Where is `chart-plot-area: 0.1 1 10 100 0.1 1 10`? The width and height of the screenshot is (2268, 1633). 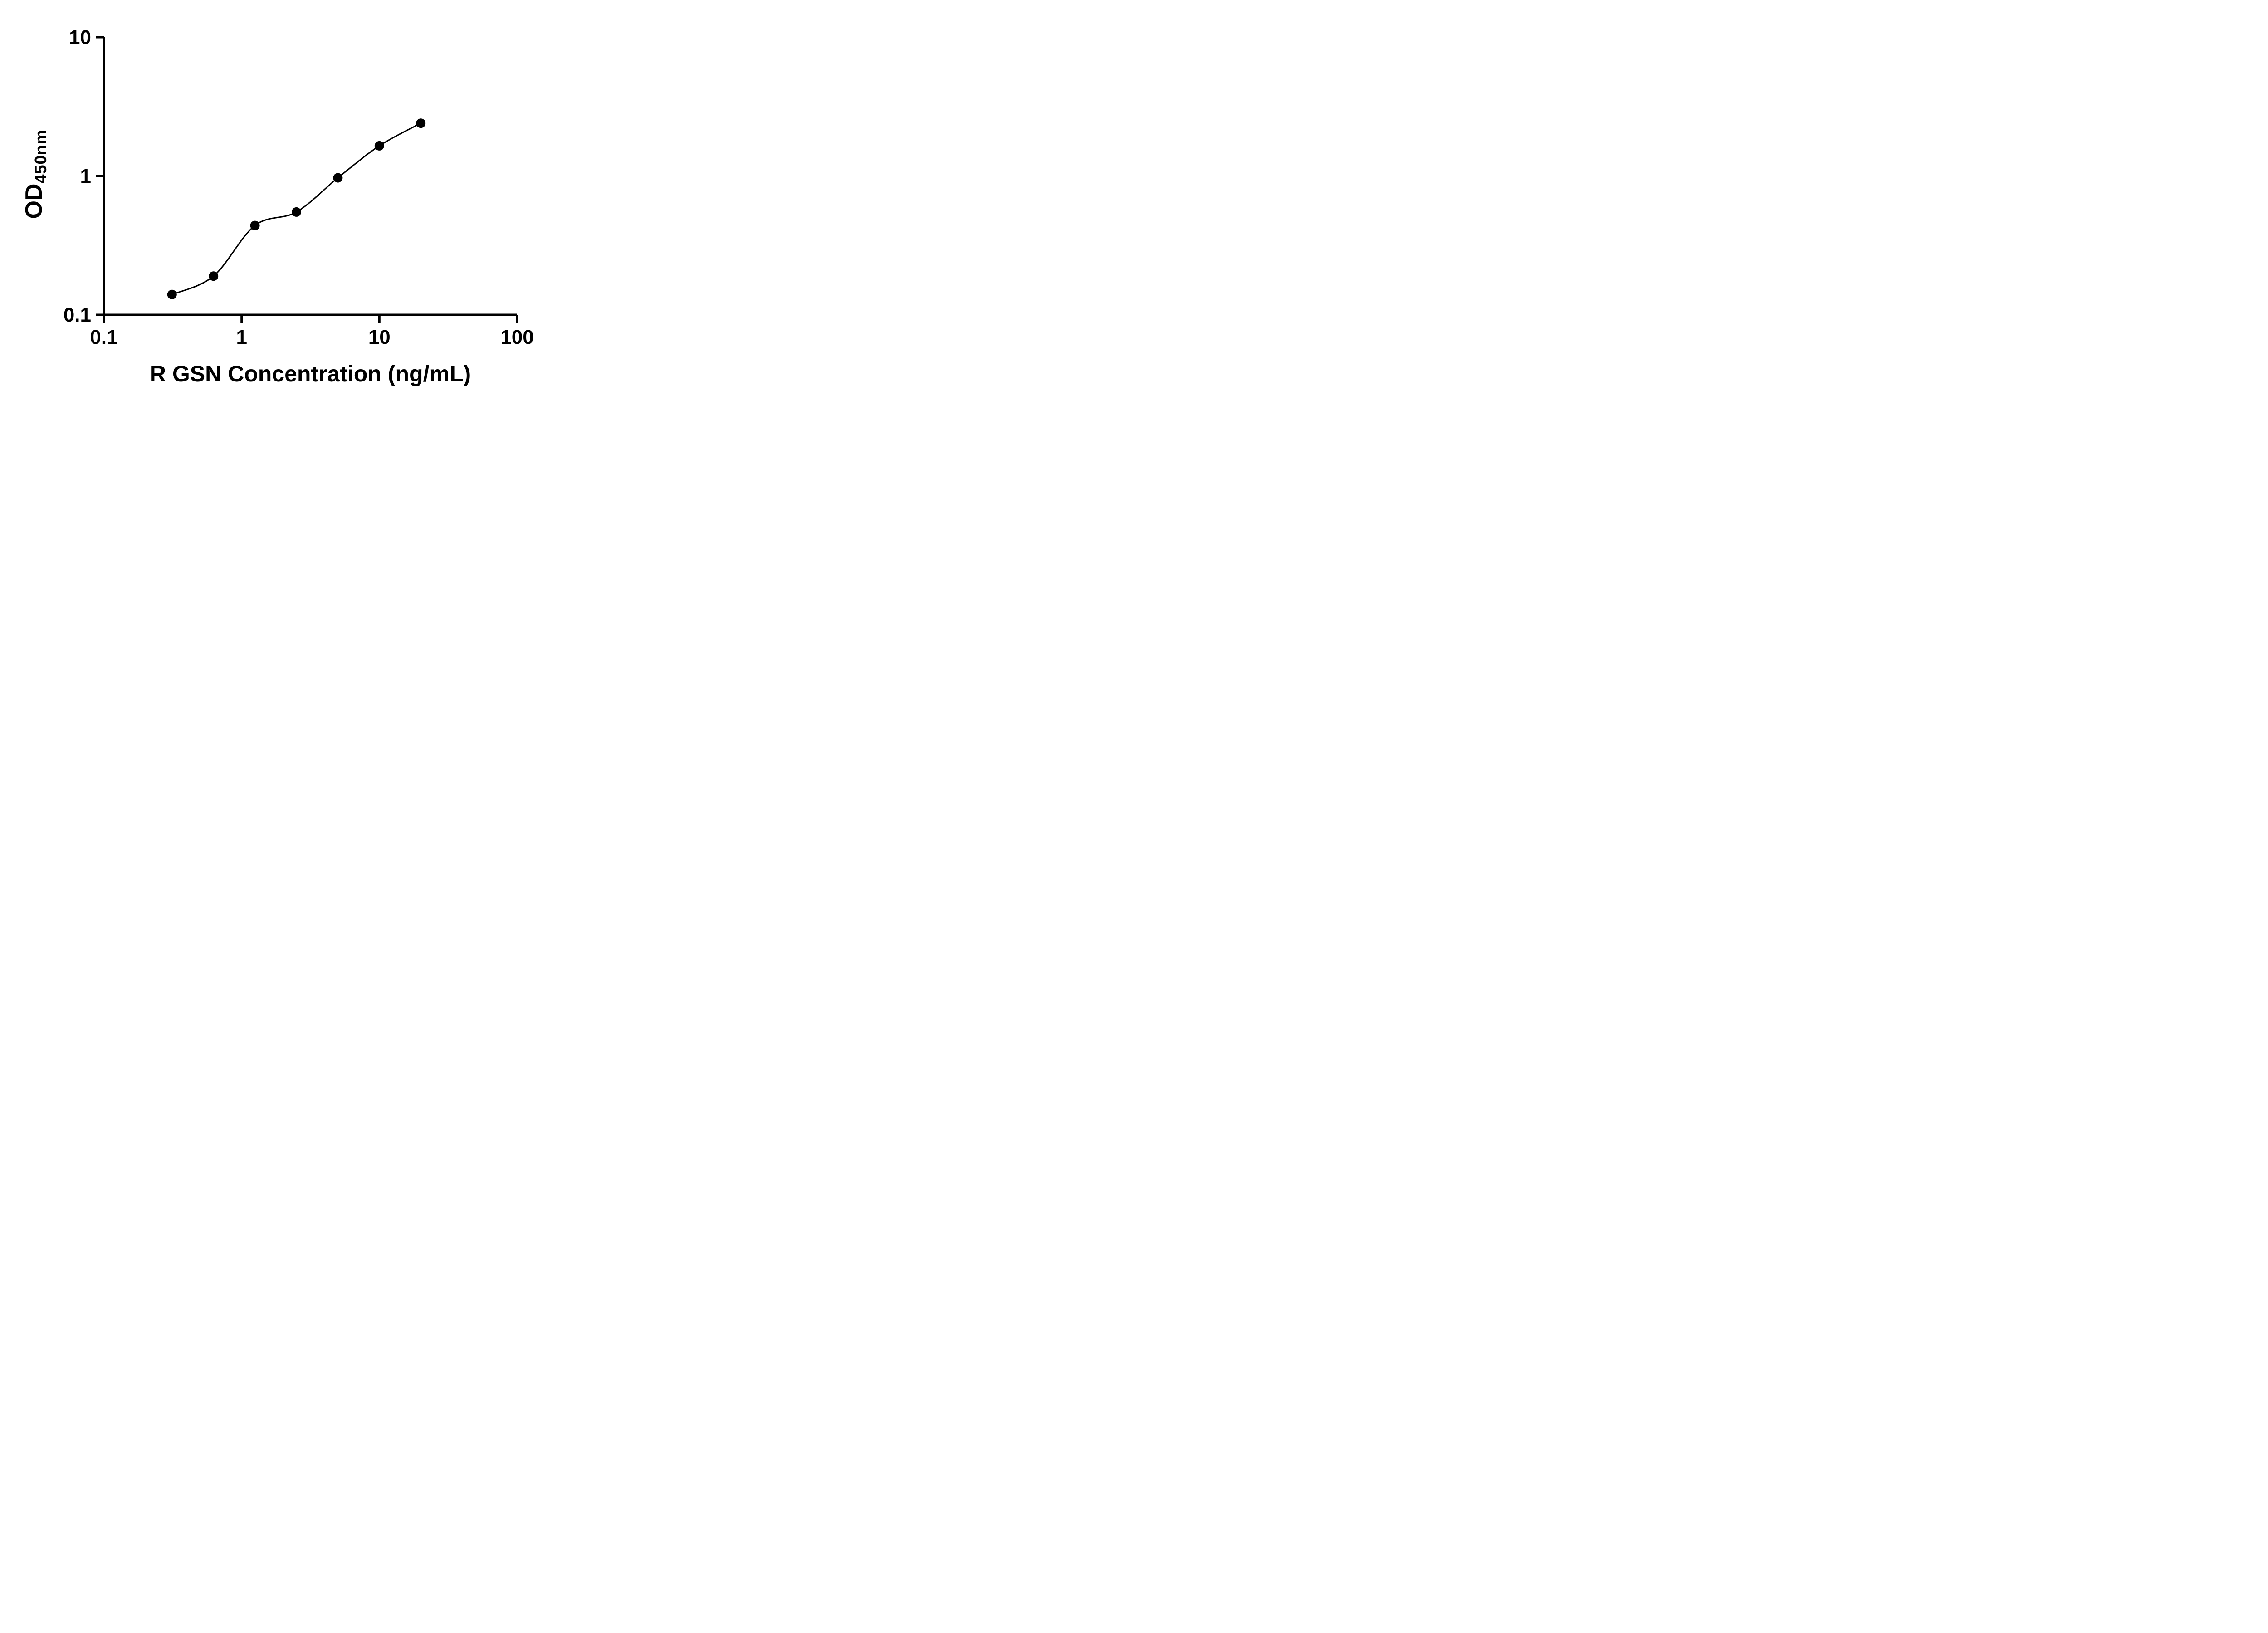 chart-plot-area: 0.1 1 10 100 0.1 1 10 is located at coordinates (299, 187).